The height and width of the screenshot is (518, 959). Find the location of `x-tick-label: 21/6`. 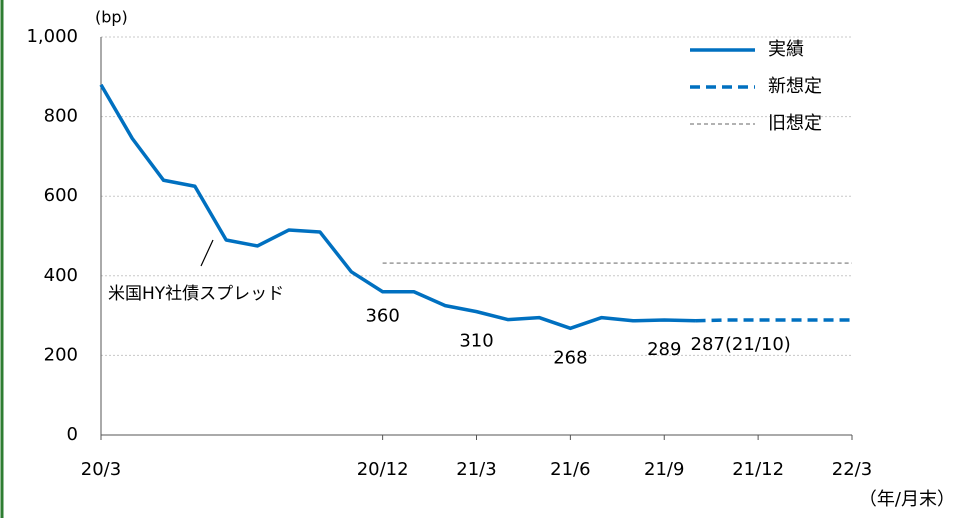

x-tick-label: 21/6 is located at coordinates (570, 469).